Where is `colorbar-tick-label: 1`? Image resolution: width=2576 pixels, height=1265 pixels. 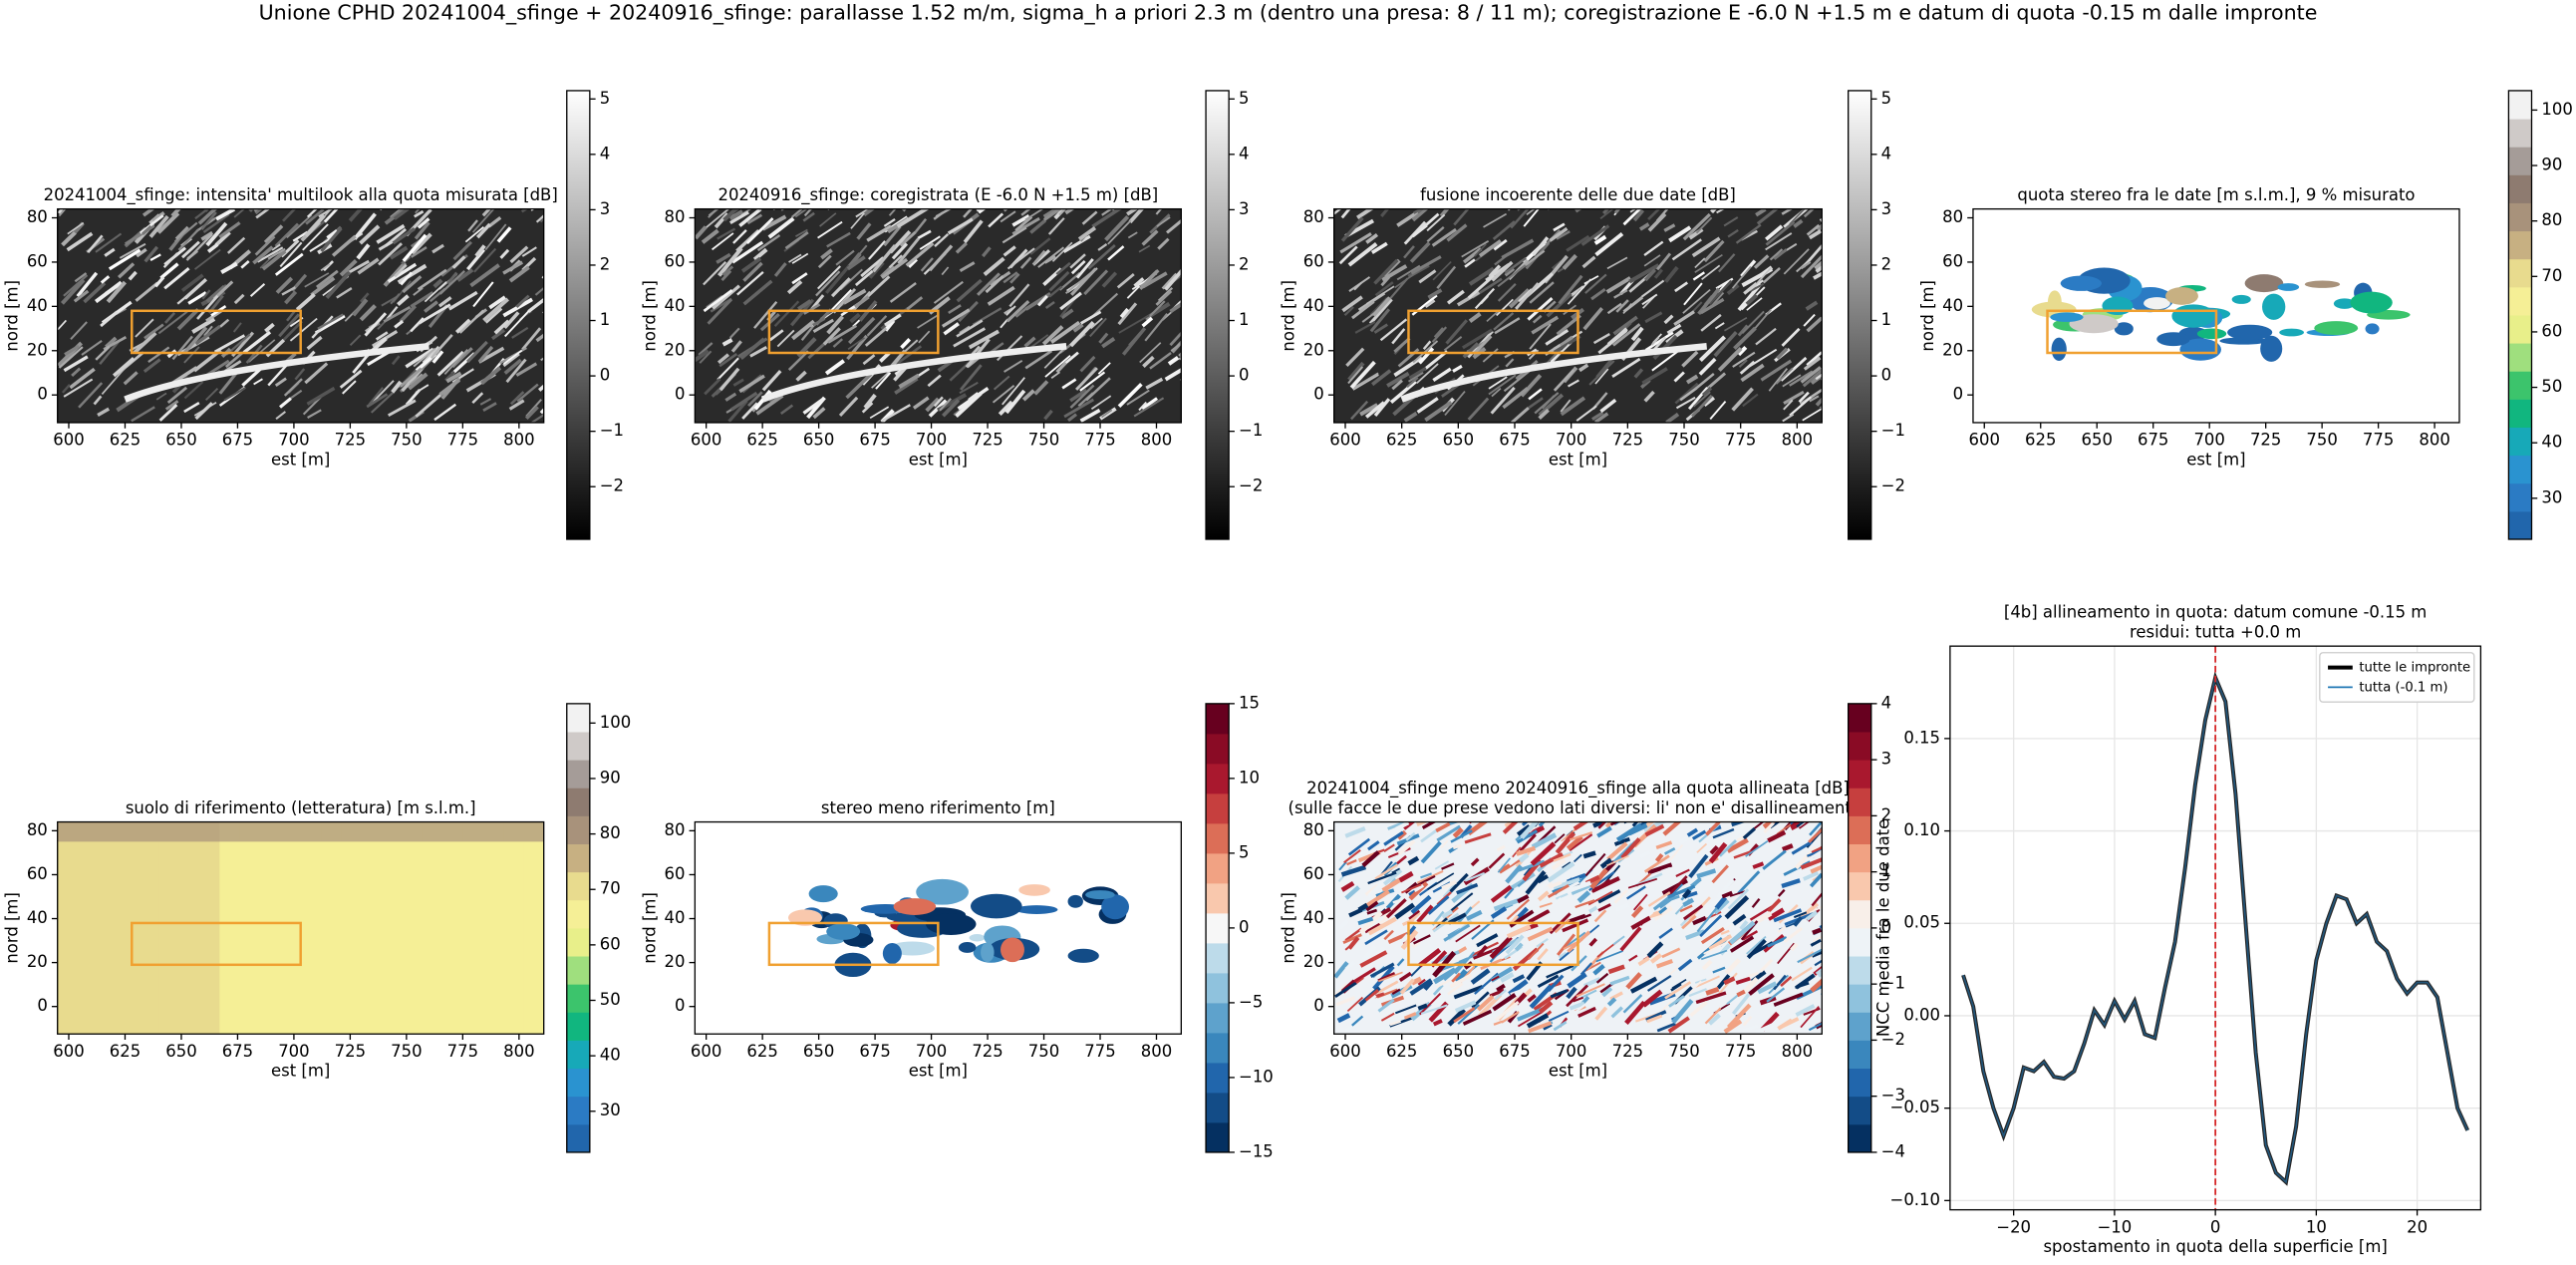
colorbar-tick-label: 1 is located at coordinates (1886, 319).